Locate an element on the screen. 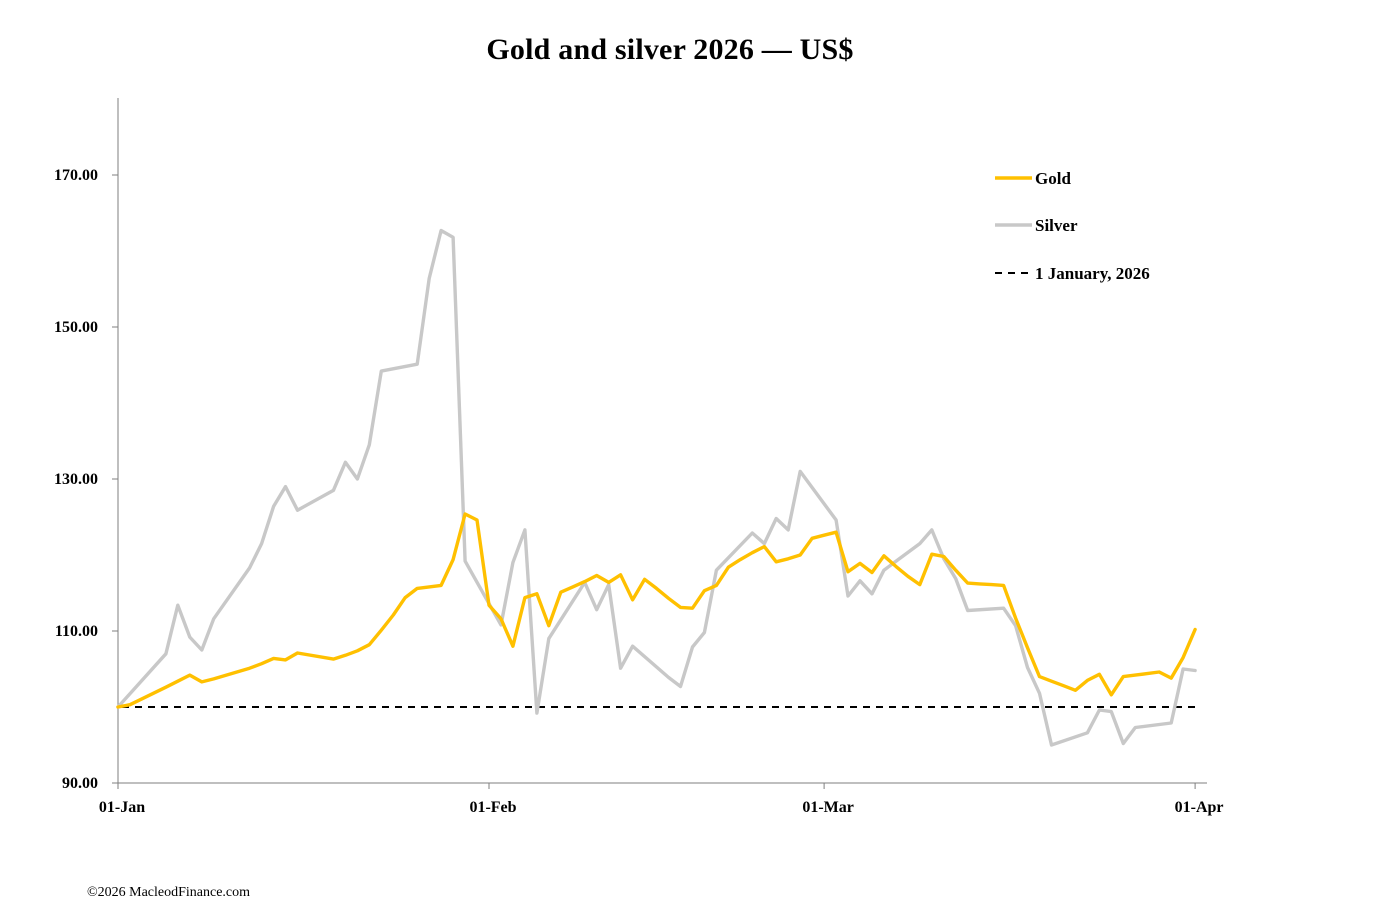 Image resolution: width=1380 pixels, height=906 pixels. y-tick-label: 170.00 is located at coordinates (76, 175).